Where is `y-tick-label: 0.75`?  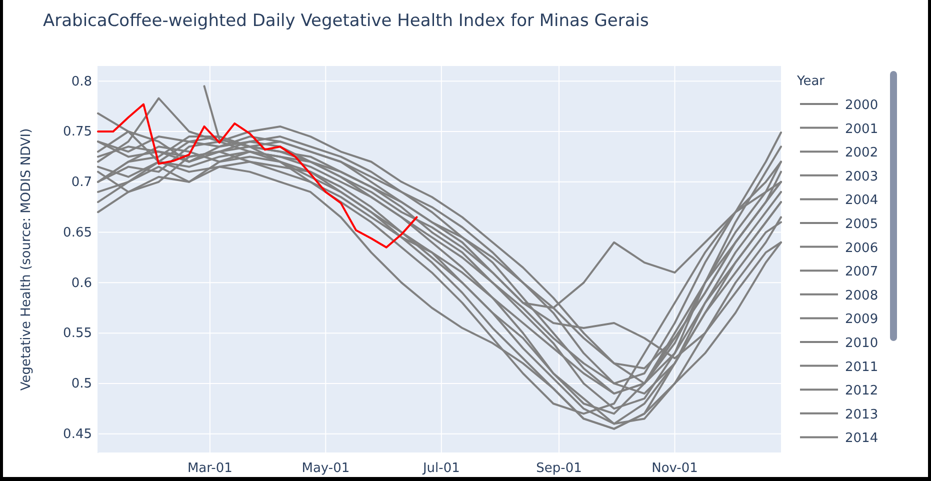
y-tick-label: 0.75 is located at coordinates (77, 132).